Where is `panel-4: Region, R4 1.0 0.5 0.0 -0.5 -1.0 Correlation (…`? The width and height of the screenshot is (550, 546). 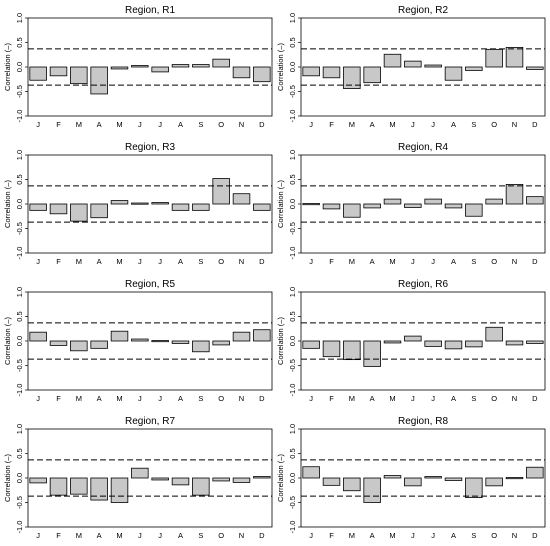 panel-4: Region, R4 1.0 0.5 0.0 -0.5 -1.0 Correlation (… is located at coordinates (411, 204).